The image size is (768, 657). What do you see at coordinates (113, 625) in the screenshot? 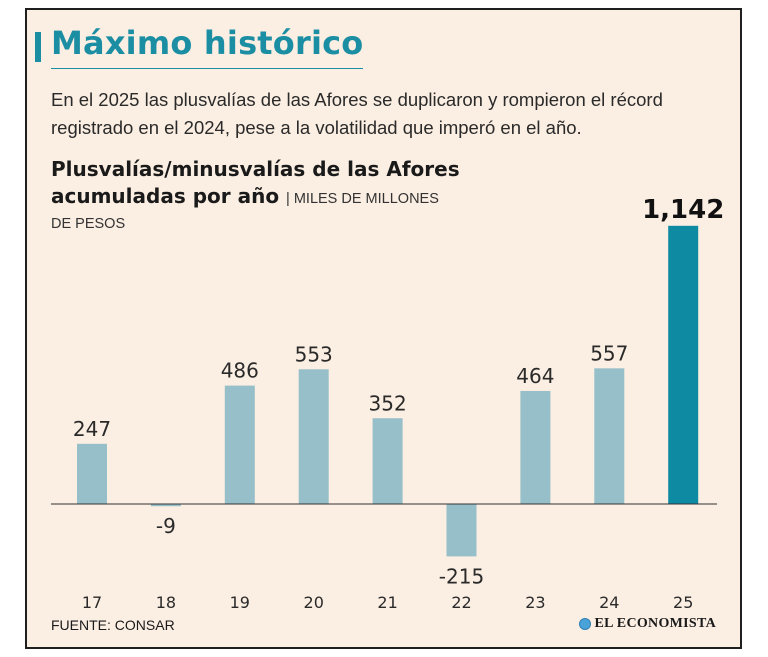
I see `source-note: FUENTE: CONSAR` at bounding box center [113, 625].